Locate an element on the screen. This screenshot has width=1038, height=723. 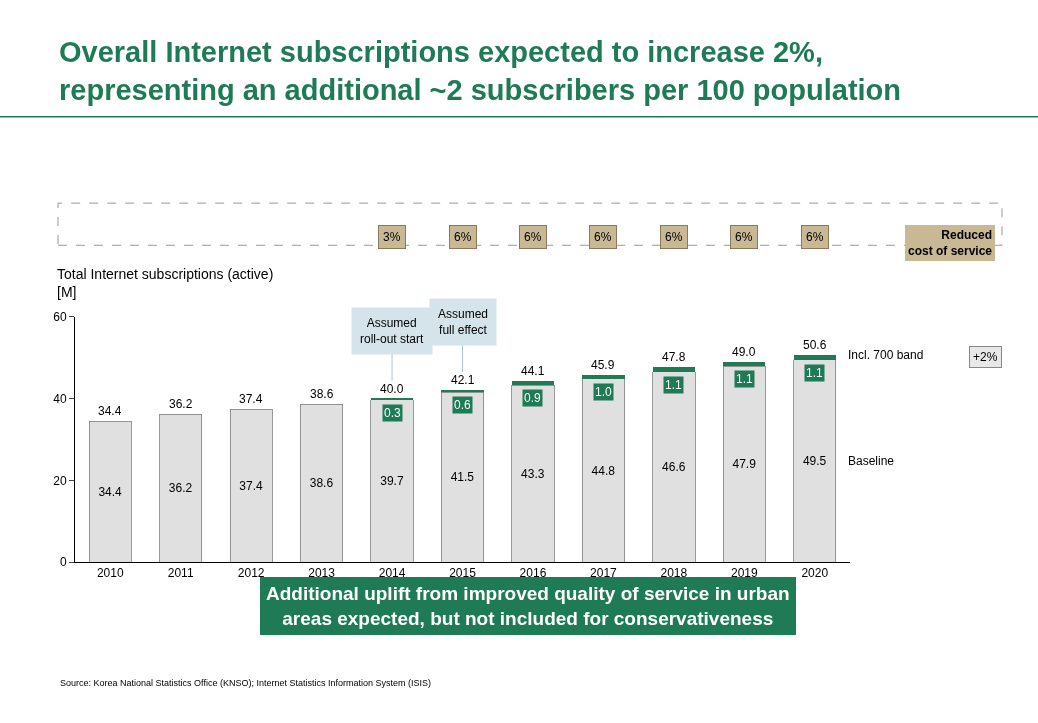
text: Additional uplift from improved quality of service in urban areas expected, but not included for conservativeness is located at coordinates (528, 606).